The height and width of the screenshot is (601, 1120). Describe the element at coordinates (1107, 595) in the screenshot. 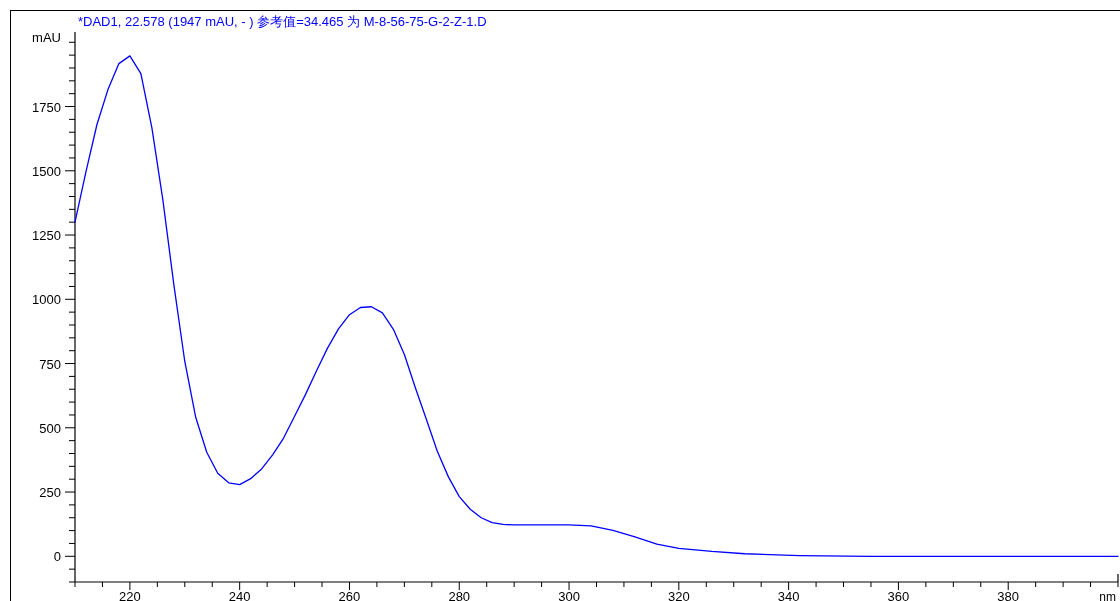

I see `x-axis-title: nm` at that location.